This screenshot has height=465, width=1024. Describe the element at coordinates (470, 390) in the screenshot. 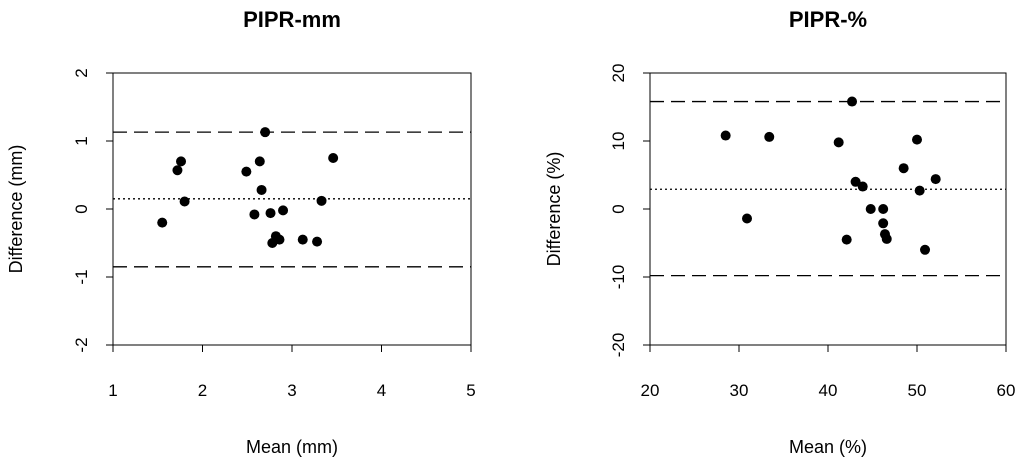

I see `x-tick-label: 5` at that location.